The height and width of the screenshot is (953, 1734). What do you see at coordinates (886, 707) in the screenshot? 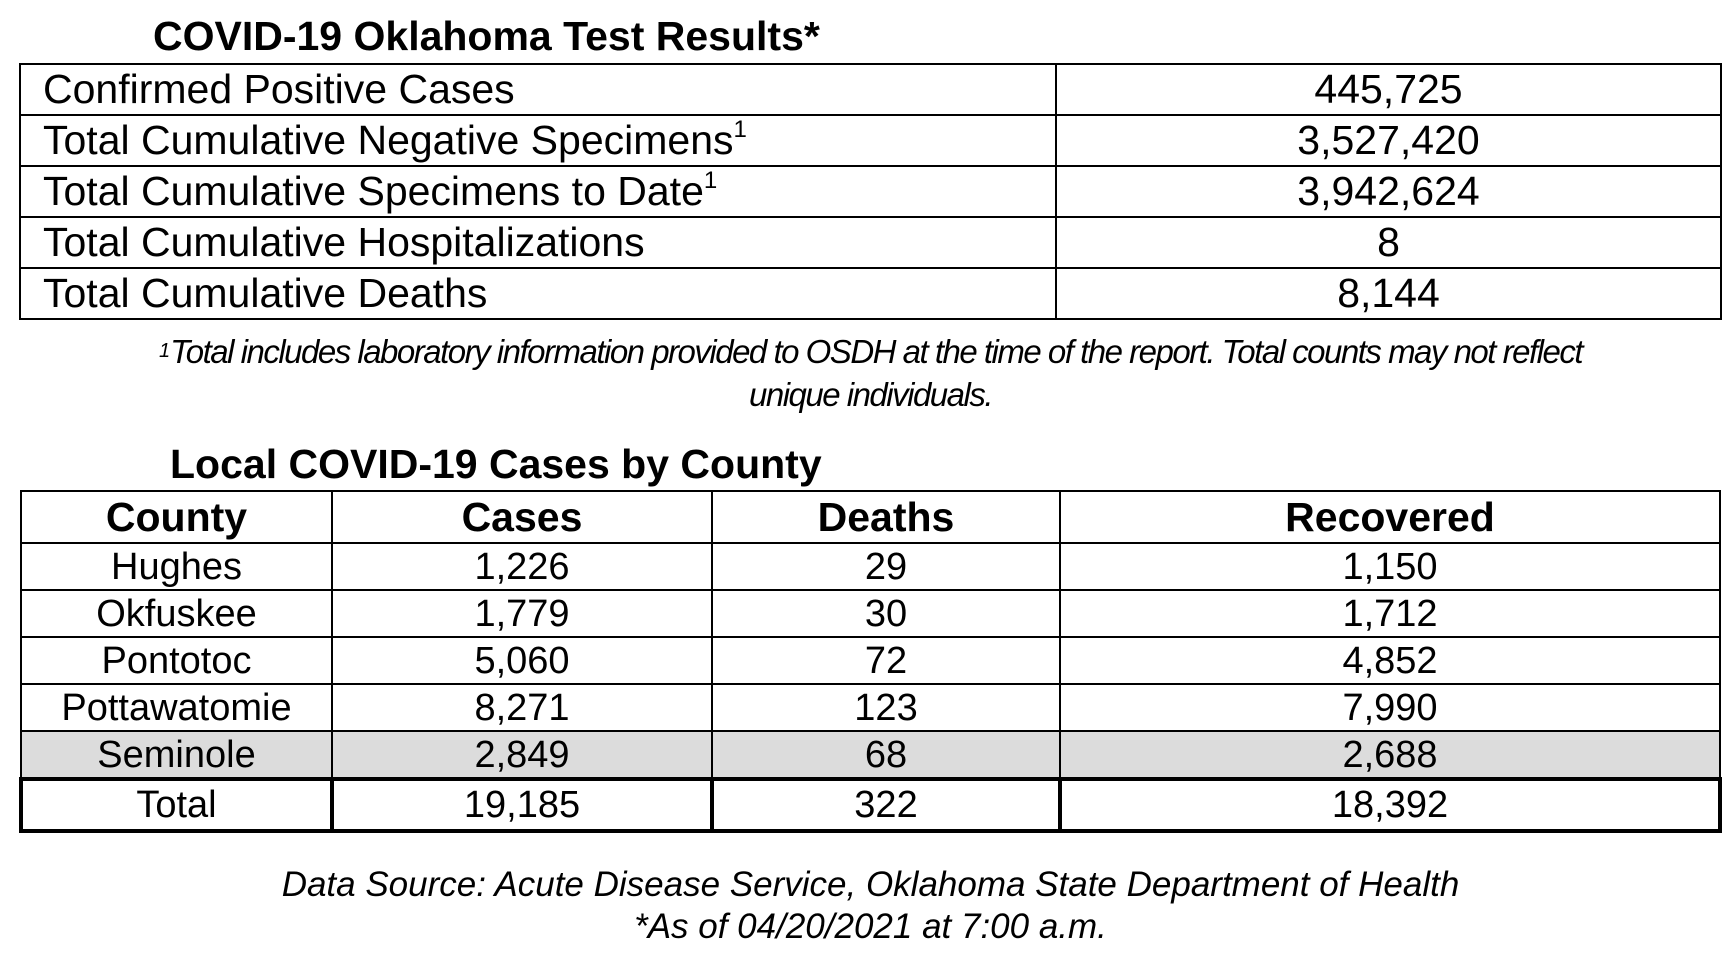
I see `deaths-cell: 123` at bounding box center [886, 707].